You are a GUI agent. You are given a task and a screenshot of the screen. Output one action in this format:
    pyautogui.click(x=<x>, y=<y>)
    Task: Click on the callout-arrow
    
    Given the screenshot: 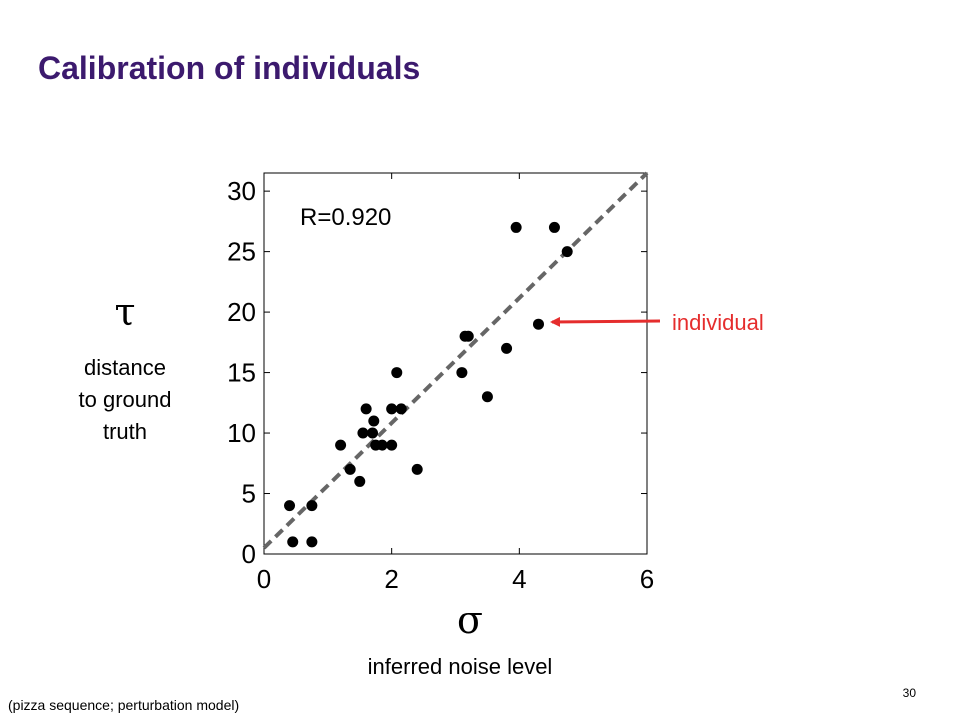 What is the action you would take?
    pyautogui.click(x=605, y=321)
    